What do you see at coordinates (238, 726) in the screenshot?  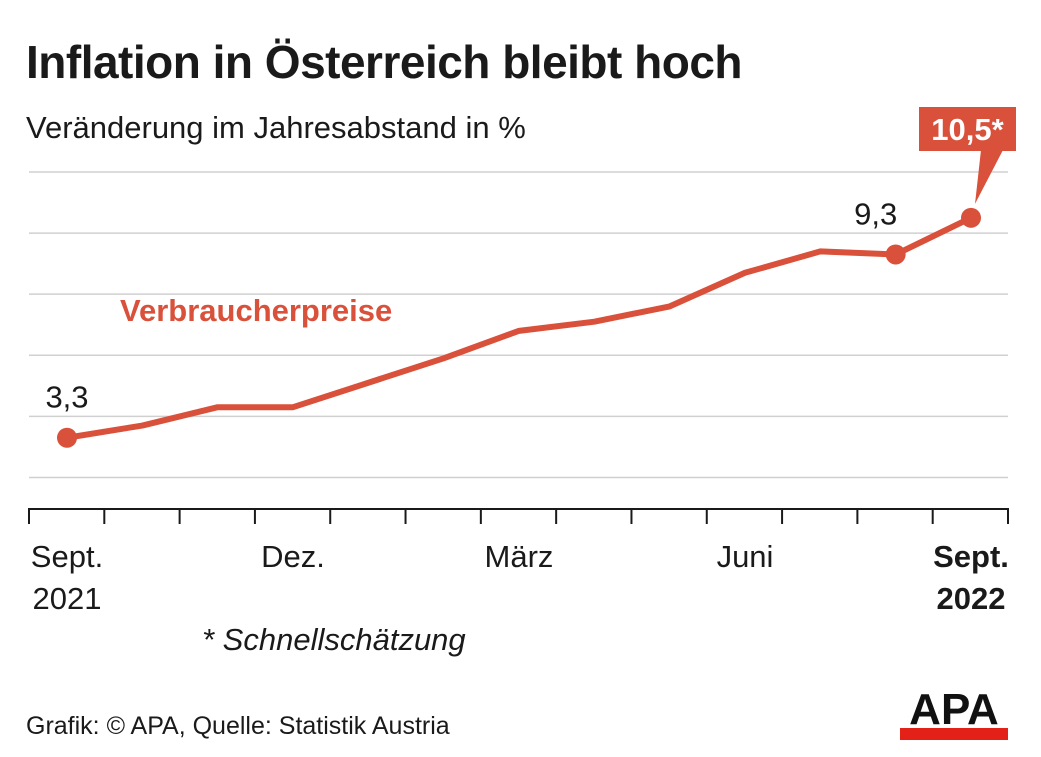 I see `source-credit: Grafik: © APA, Quelle: Statistik Austria` at bounding box center [238, 726].